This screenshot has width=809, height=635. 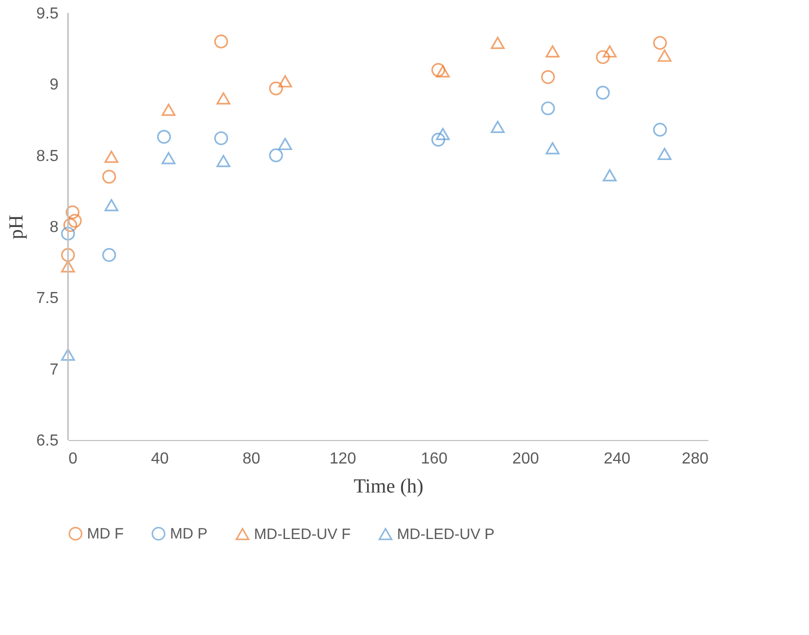 What do you see at coordinates (105, 534) in the screenshot?
I see `legend-label: MD F` at bounding box center [105, 534].